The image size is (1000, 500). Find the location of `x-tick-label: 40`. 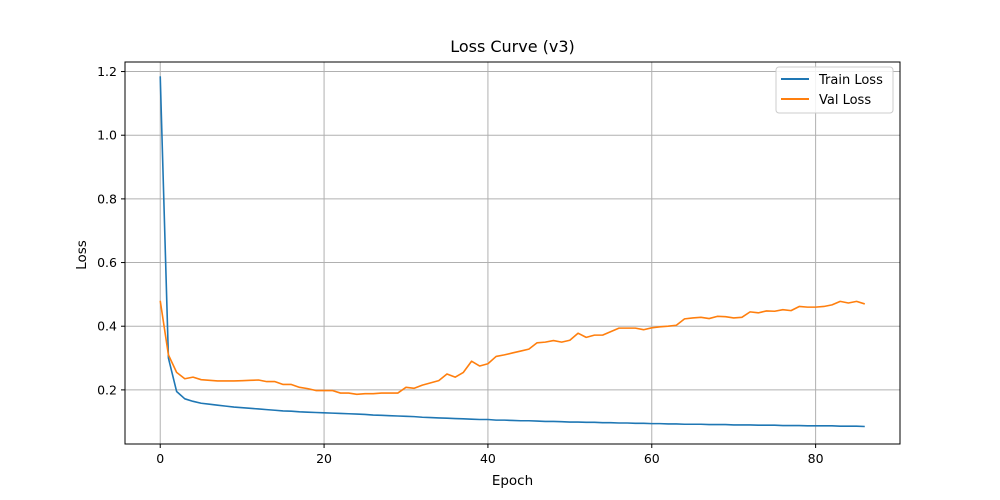

x-tick-label: 40 is located at coordinates (488, 458).